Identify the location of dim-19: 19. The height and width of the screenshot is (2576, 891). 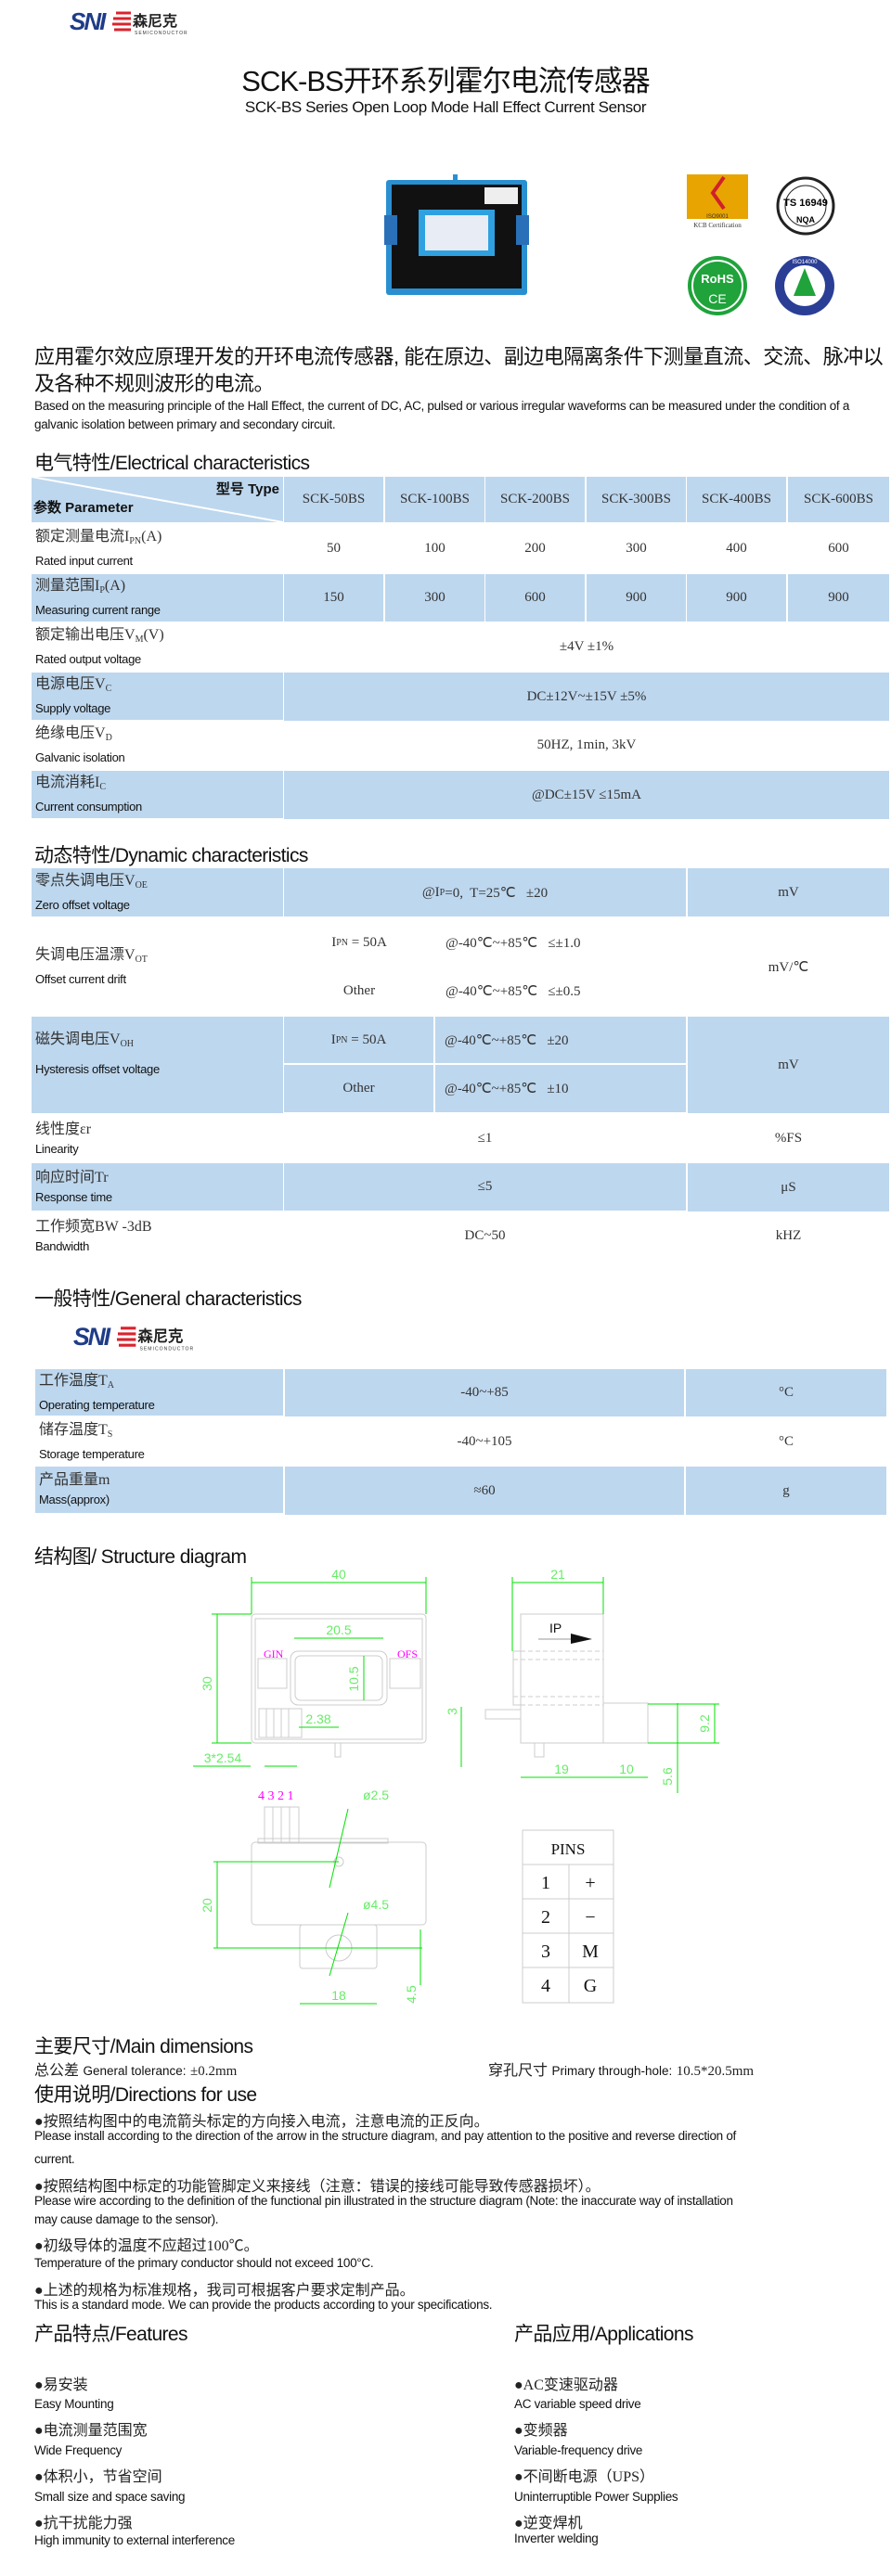
(561, 1769).